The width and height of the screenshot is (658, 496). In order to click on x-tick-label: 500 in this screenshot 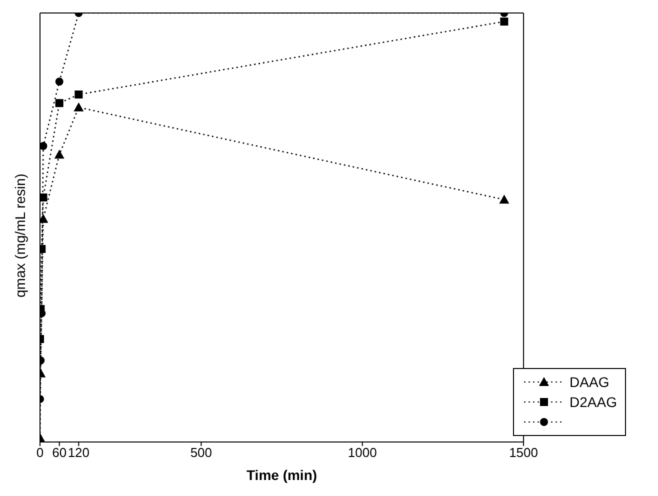, I will do `click(201, 452)`.